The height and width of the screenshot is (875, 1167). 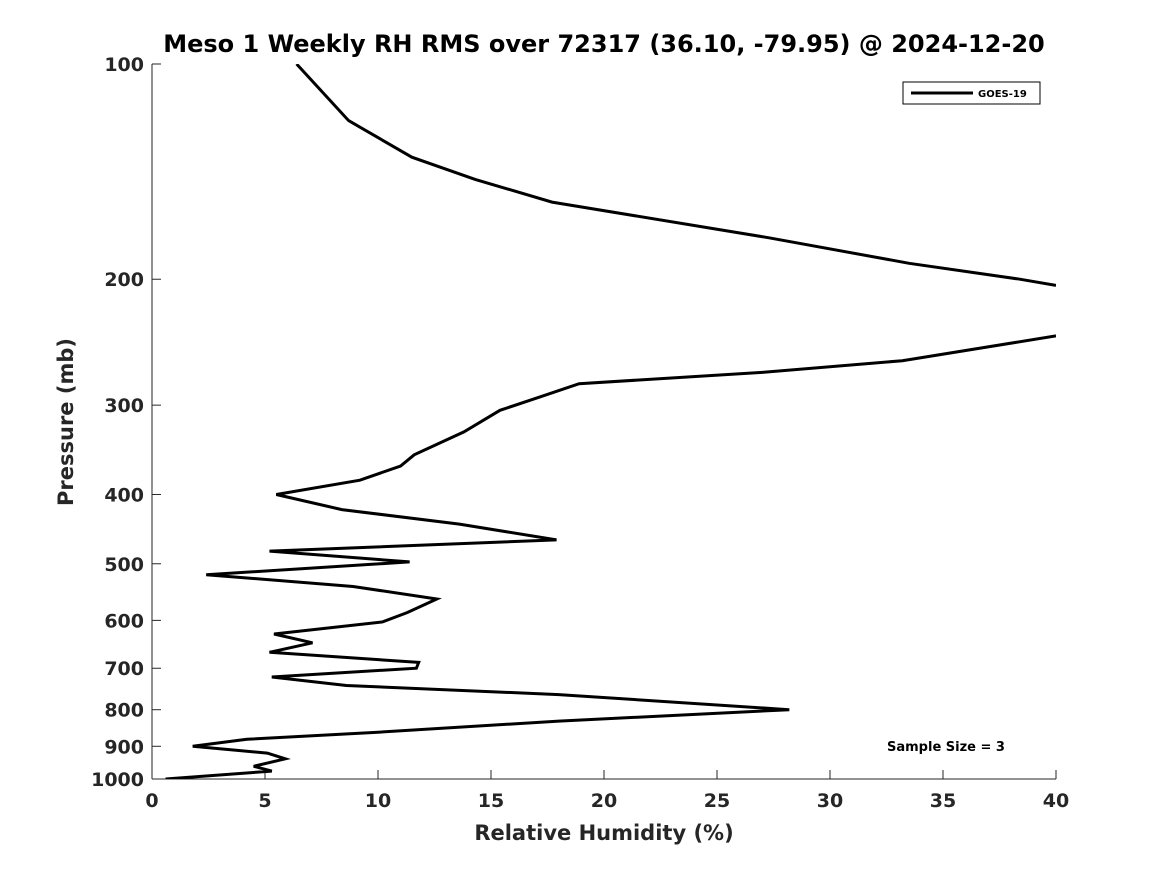 I want to click on sample-size-annotation: Sample Size = 3, so click(x=946, y=747).